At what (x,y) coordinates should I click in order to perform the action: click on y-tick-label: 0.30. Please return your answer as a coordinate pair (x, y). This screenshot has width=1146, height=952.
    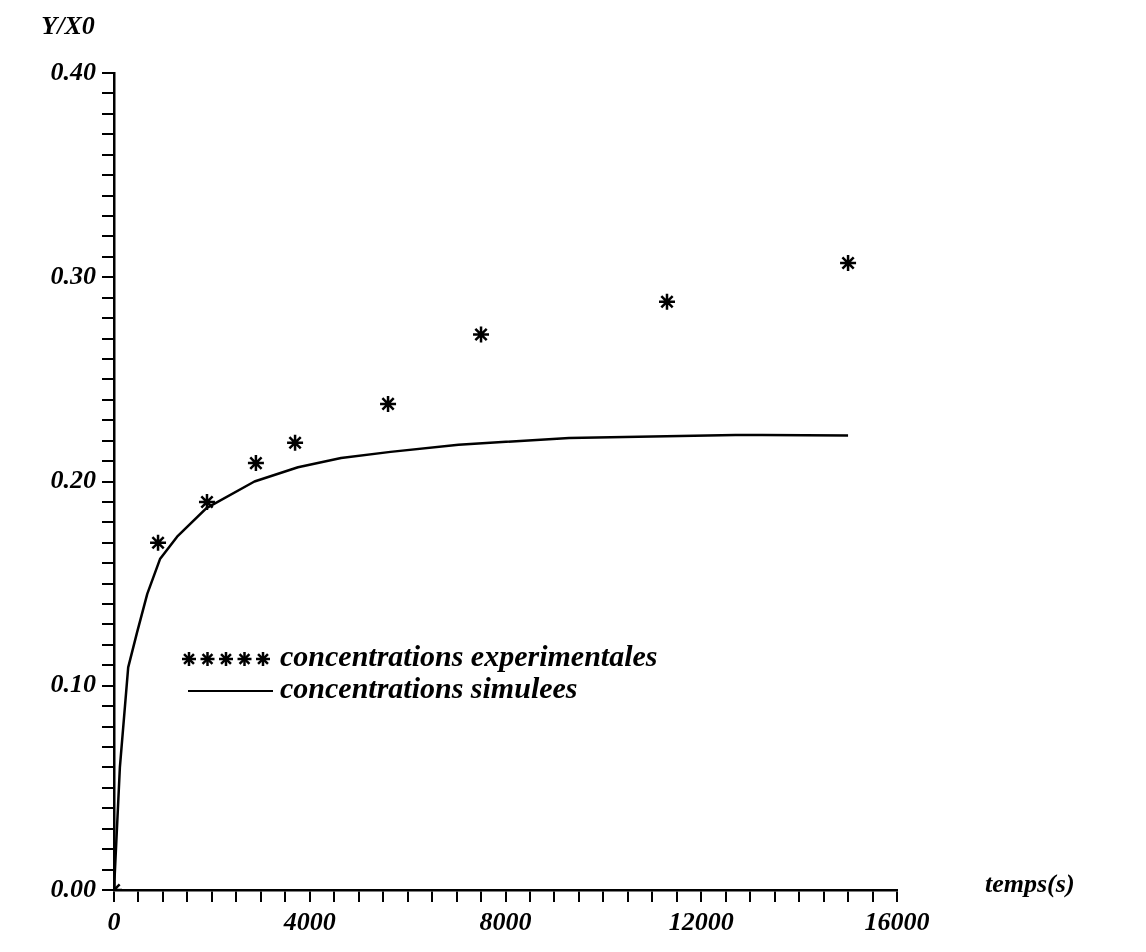
    Looking at the image, I should click on (73, 275).